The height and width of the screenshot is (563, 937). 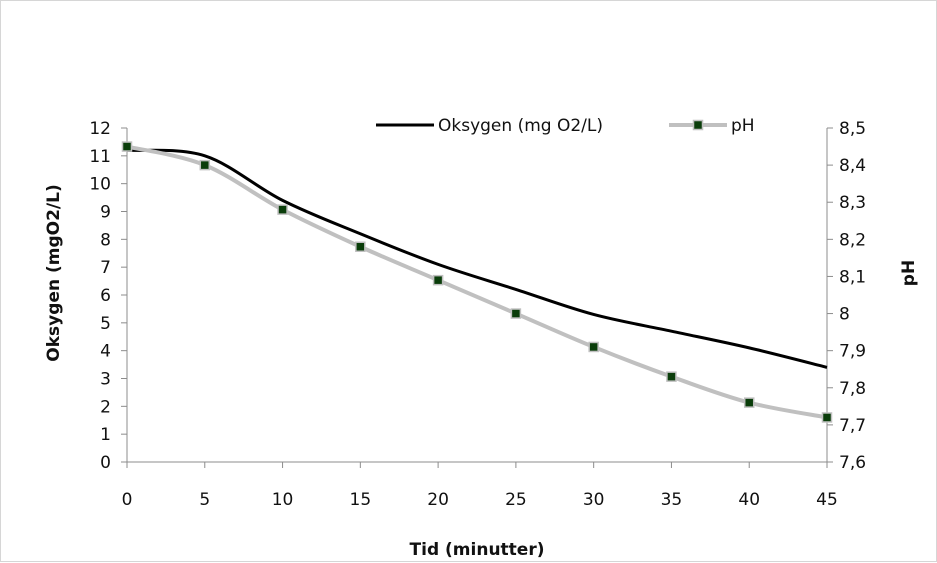 What do you see at coordinates (105, 213) in the screenshot?
I see `y-tick-label: 9` at bounding box center [105, 213].